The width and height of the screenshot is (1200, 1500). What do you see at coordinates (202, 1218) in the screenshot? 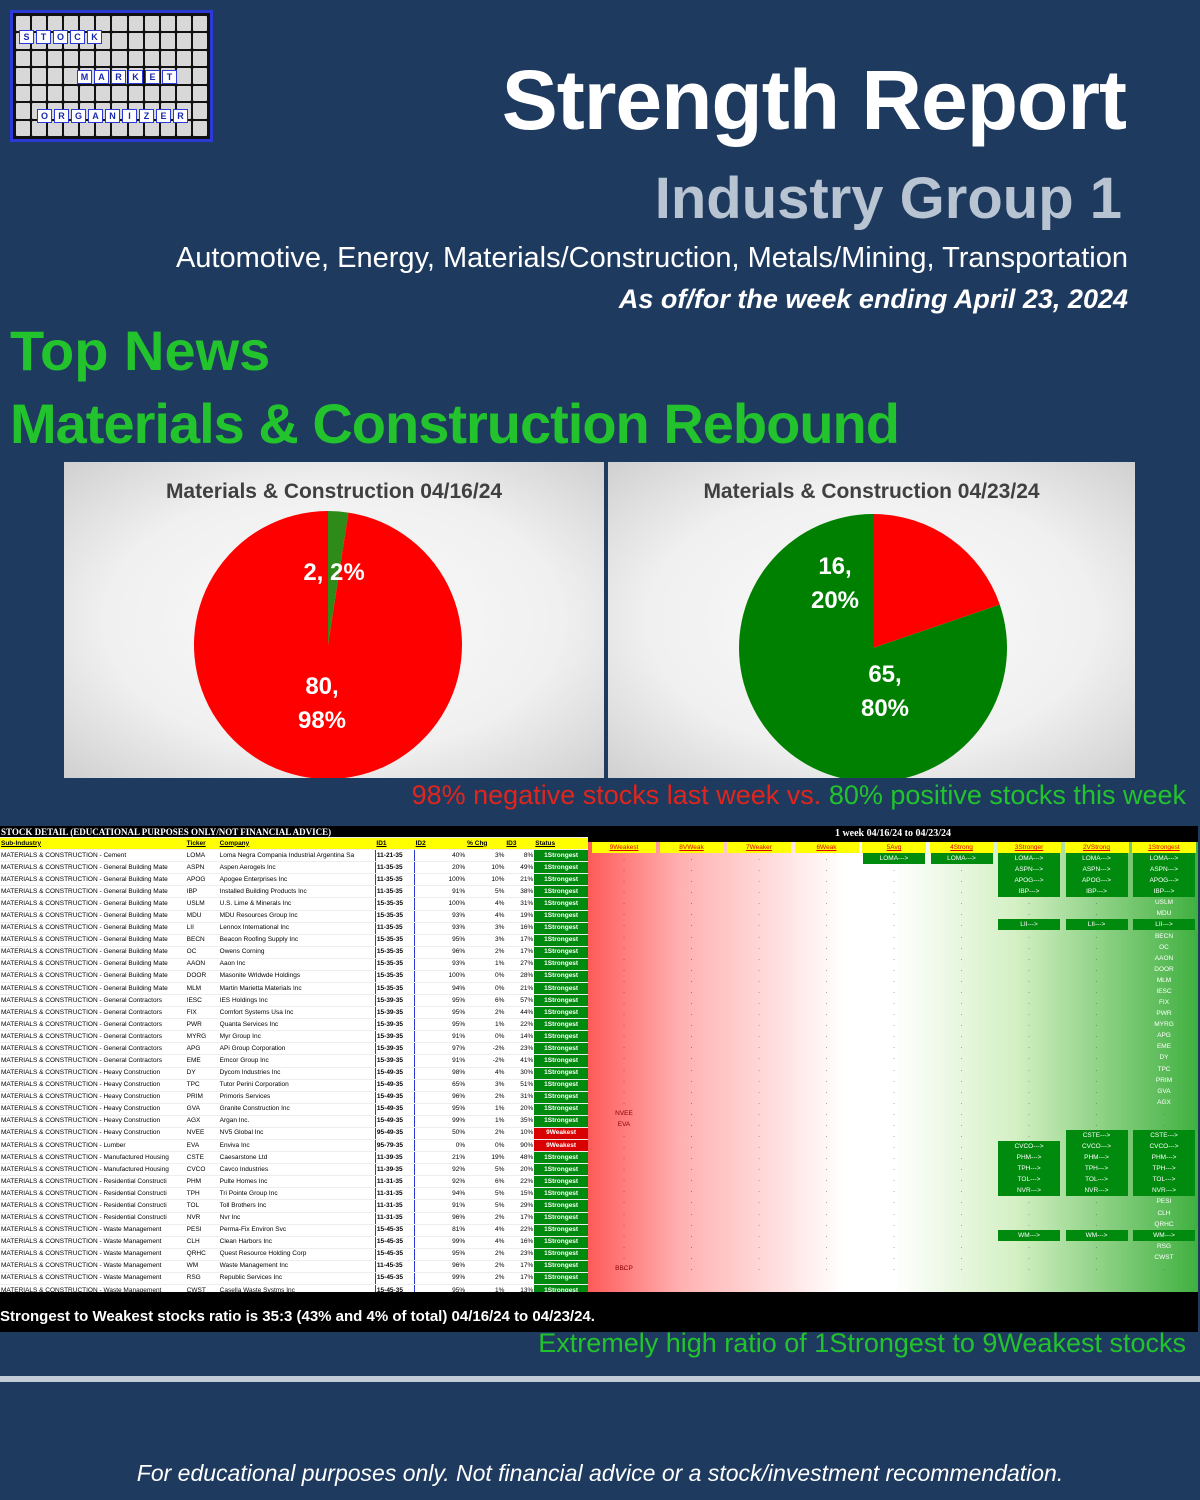
I see `ticker-cell: NVR` at bounding box center [202, 1218].